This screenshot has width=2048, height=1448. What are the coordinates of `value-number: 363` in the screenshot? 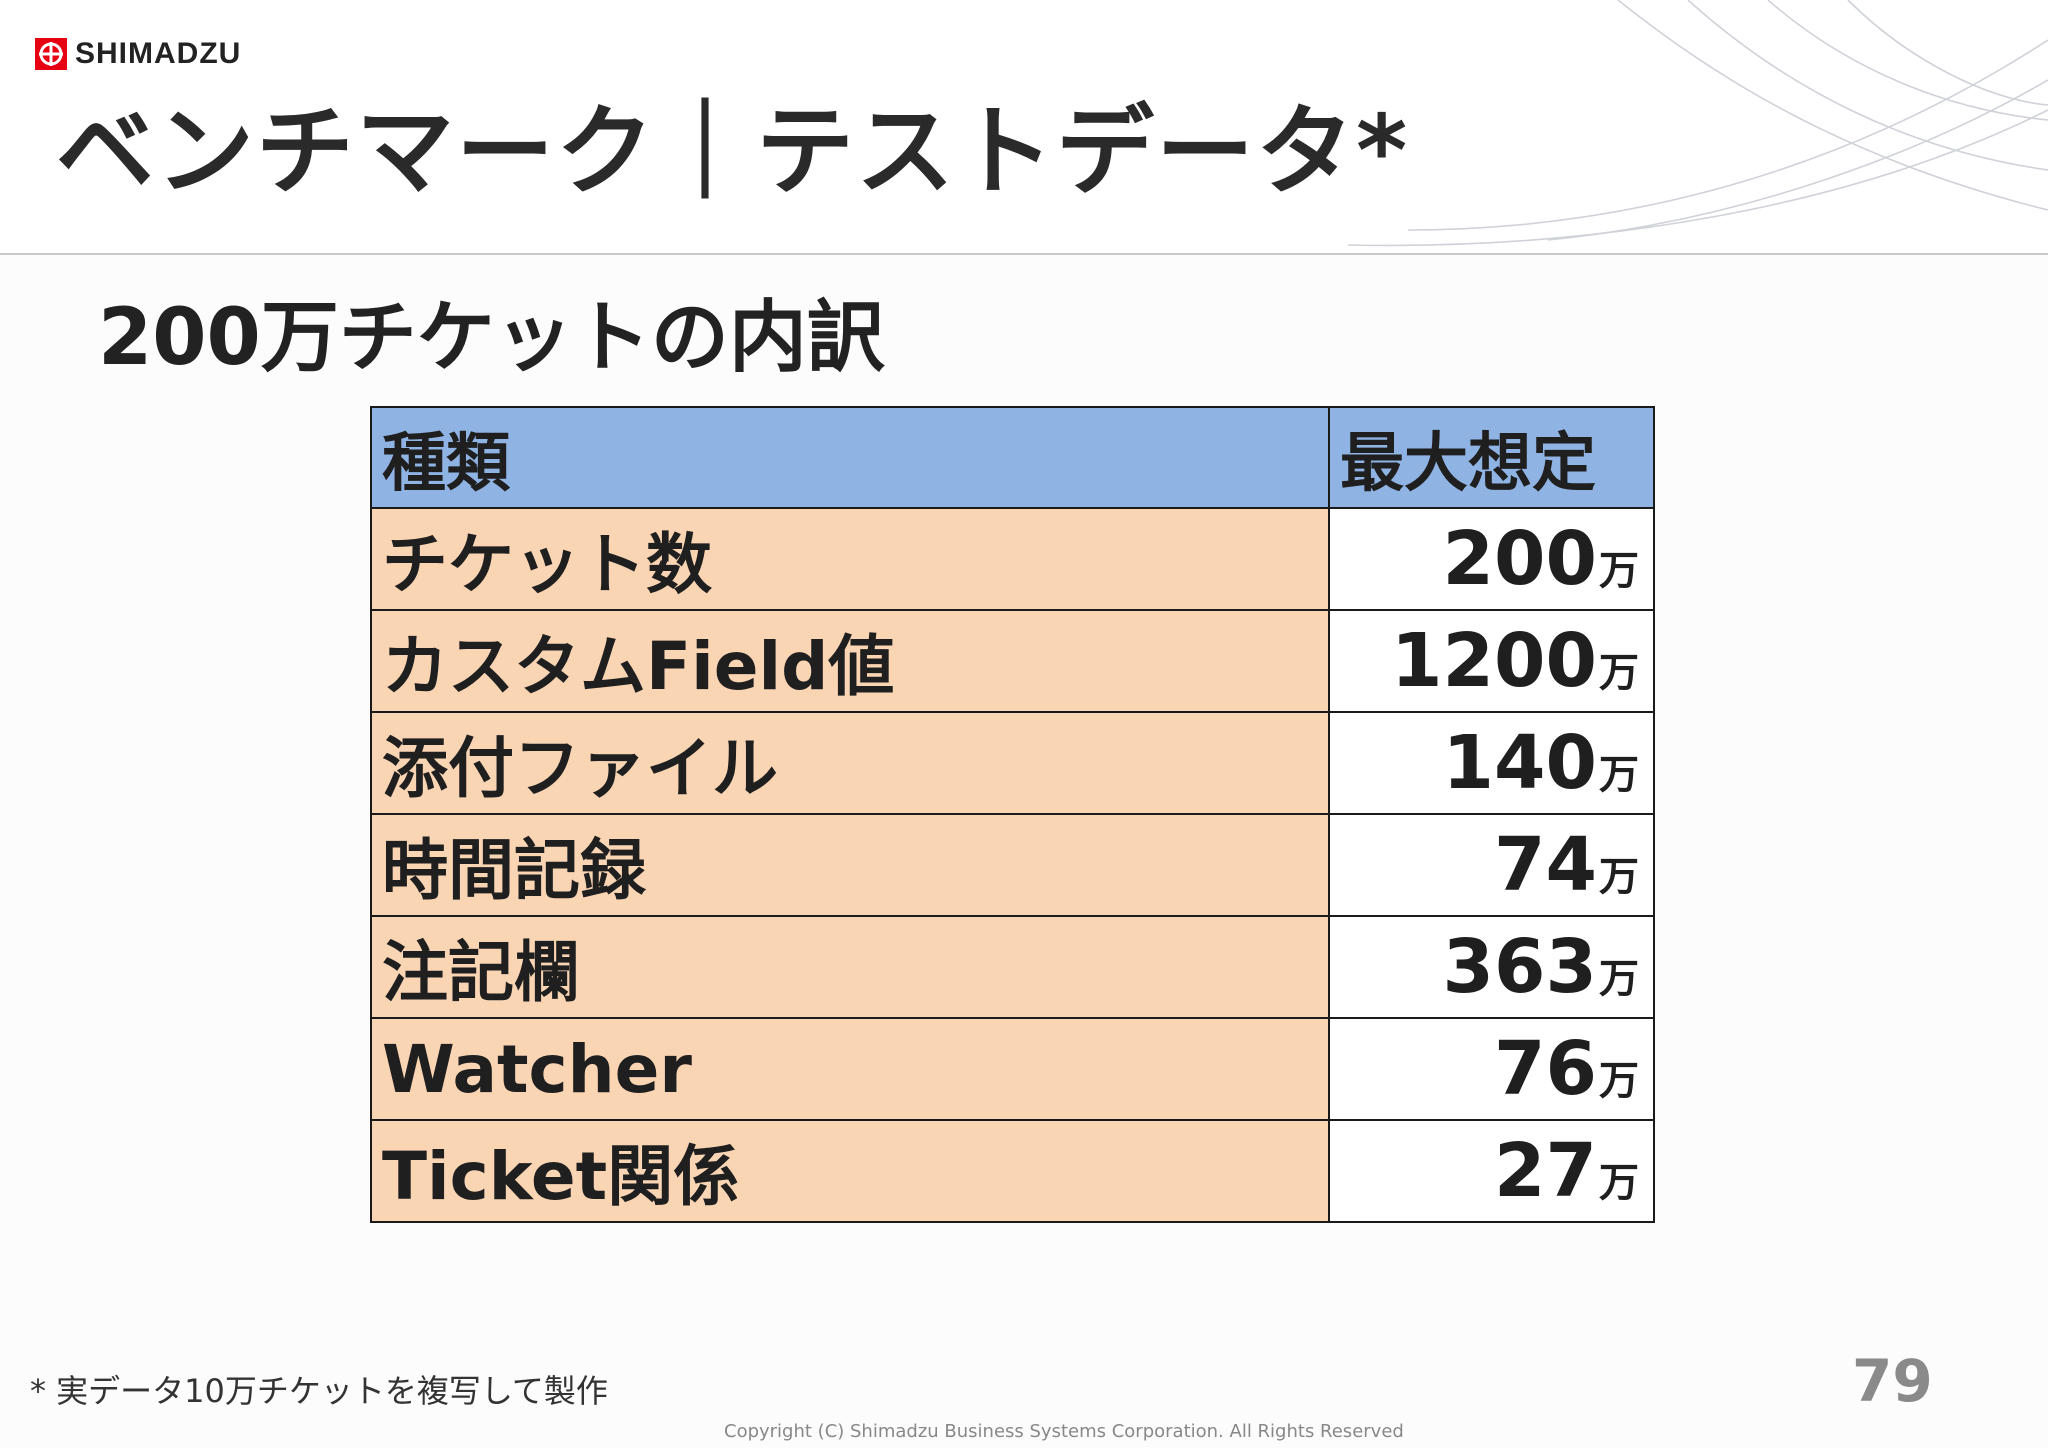 It's located at (1519, 967).